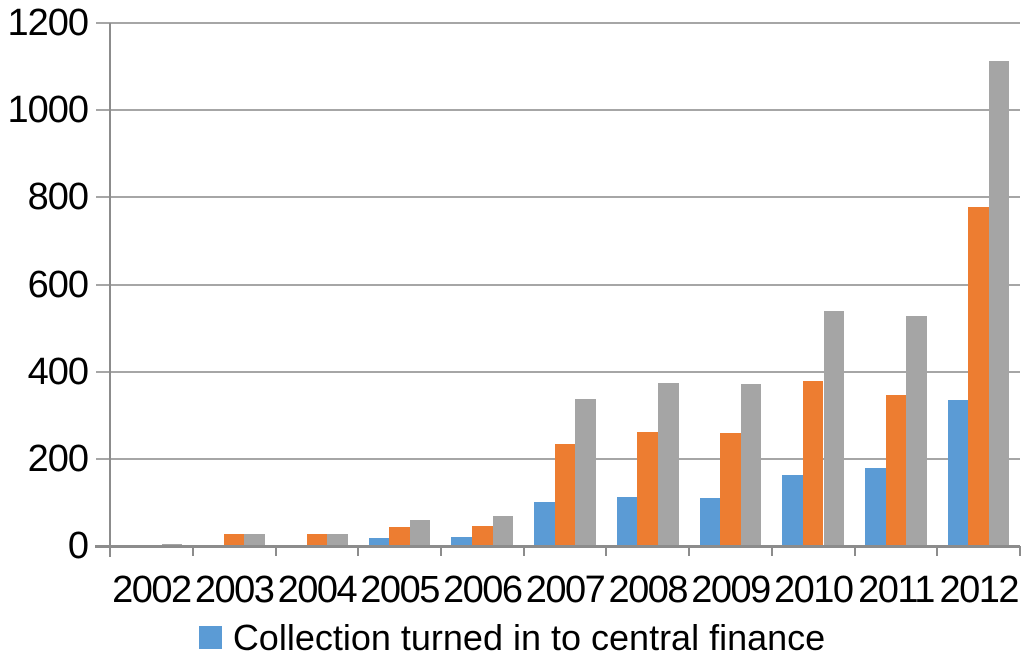 The height and width of the screenshot is (655, 1024). Describe the element at coordinates (978, 376) in the screenshot. I see `bar-2012-series2` at that location.